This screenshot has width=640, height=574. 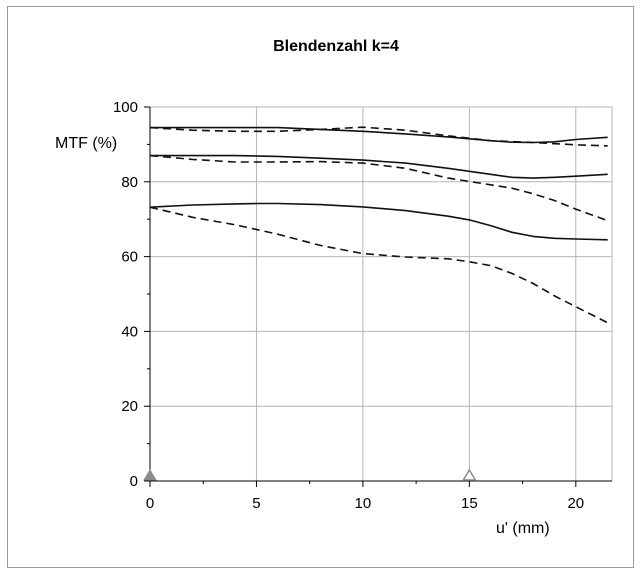 I want to click on series-line-6-dashed, so click(x=379, y=265).